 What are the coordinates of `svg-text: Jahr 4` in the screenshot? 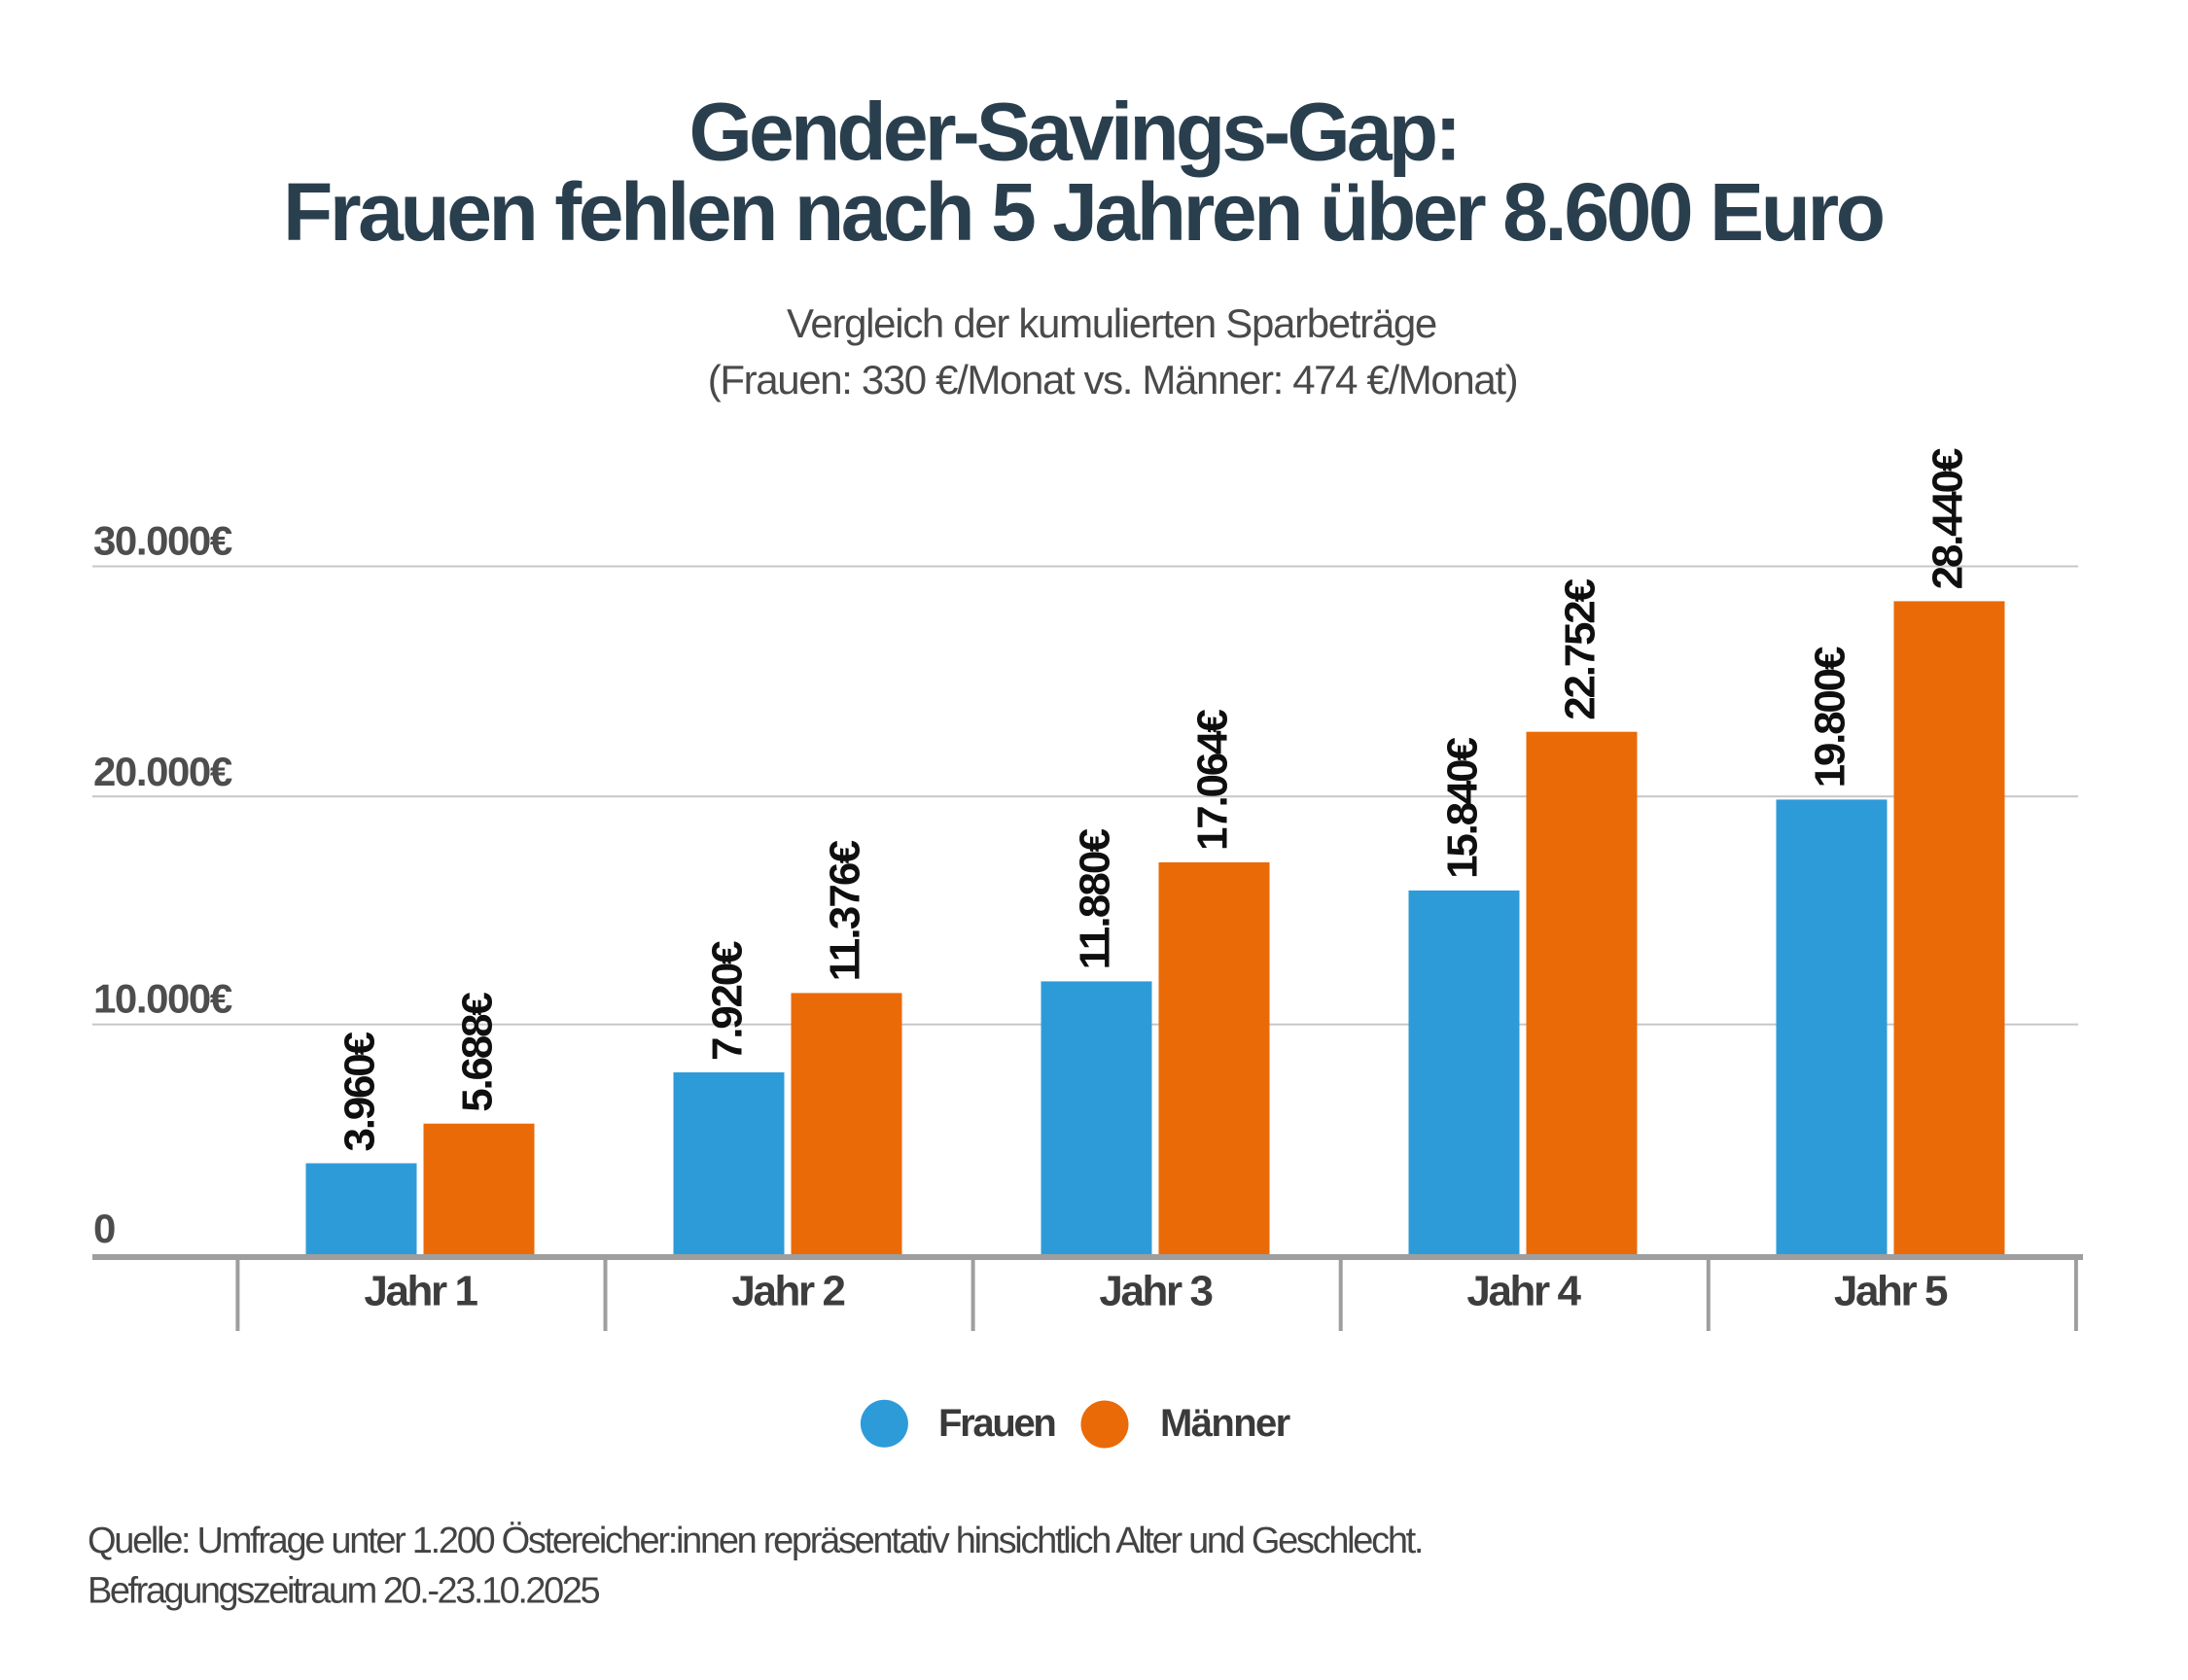 It's located at (1523, 1291).